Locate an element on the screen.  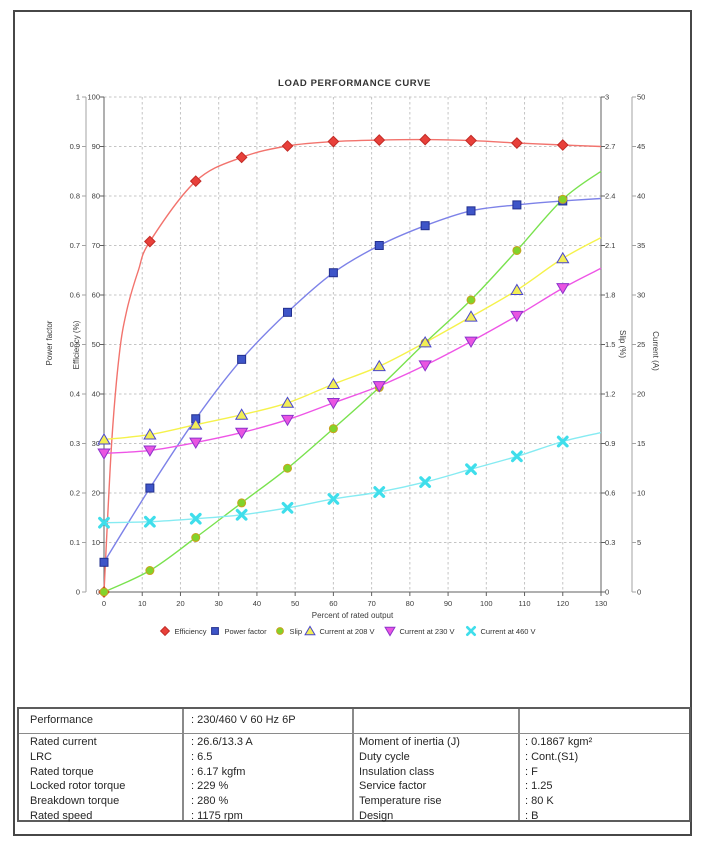
spec-label: Moment of inertia (J) is located at coordinates (409, 742).